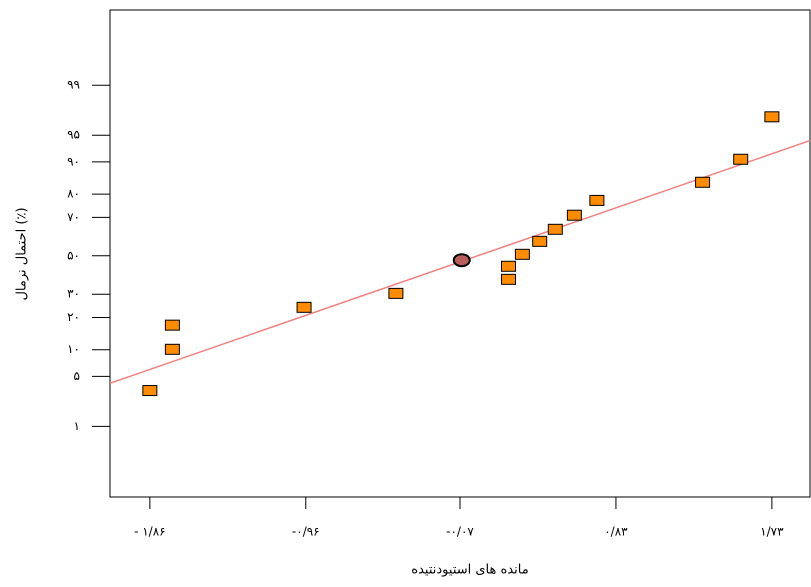  Describe the element at coordinates (616, 532) in the screenshot. I see `x-tick-label: ۰/۸۳` at that location.